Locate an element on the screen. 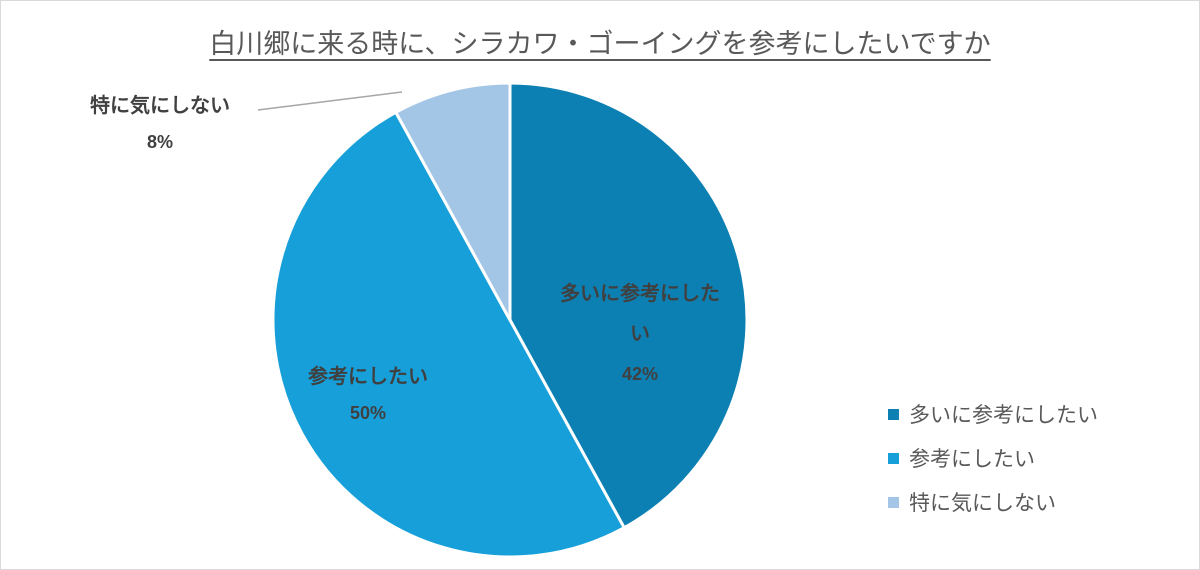 The image size is (1200, 570). legend-item-1: 参考にしたい is located at coordinates (993, 458).